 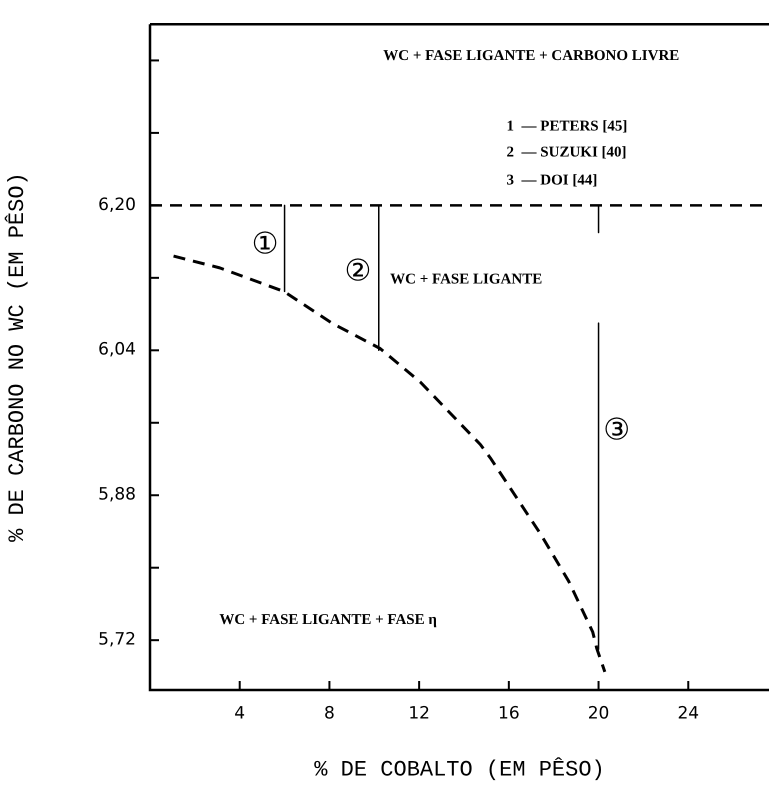 I want to click on y-tick-label: 6,20, so click(x=117, y=204).